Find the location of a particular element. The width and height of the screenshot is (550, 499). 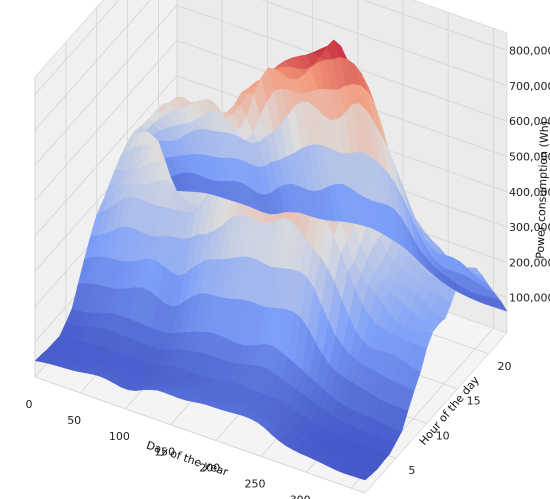

y-tick-label: 20 is located at coordinates (505, 366).